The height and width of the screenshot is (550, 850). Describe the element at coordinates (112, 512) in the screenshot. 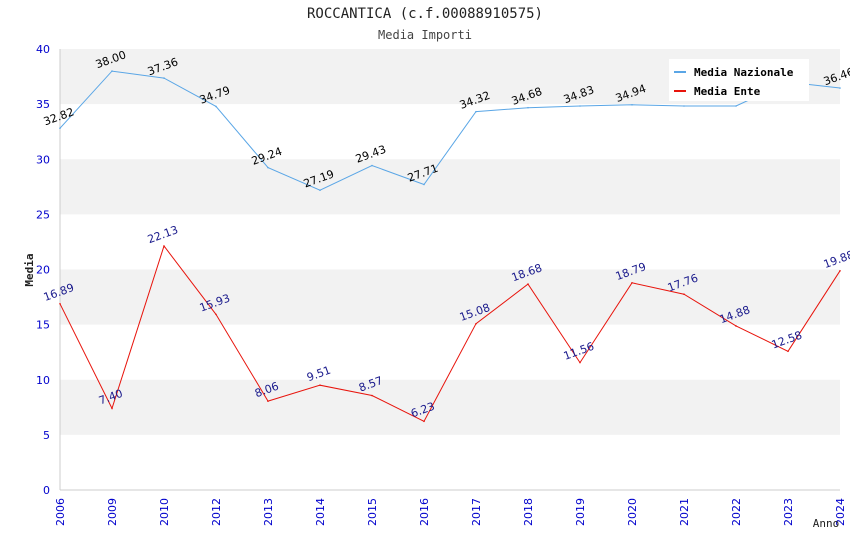

I see `x-tick-label: 2009` at that location.